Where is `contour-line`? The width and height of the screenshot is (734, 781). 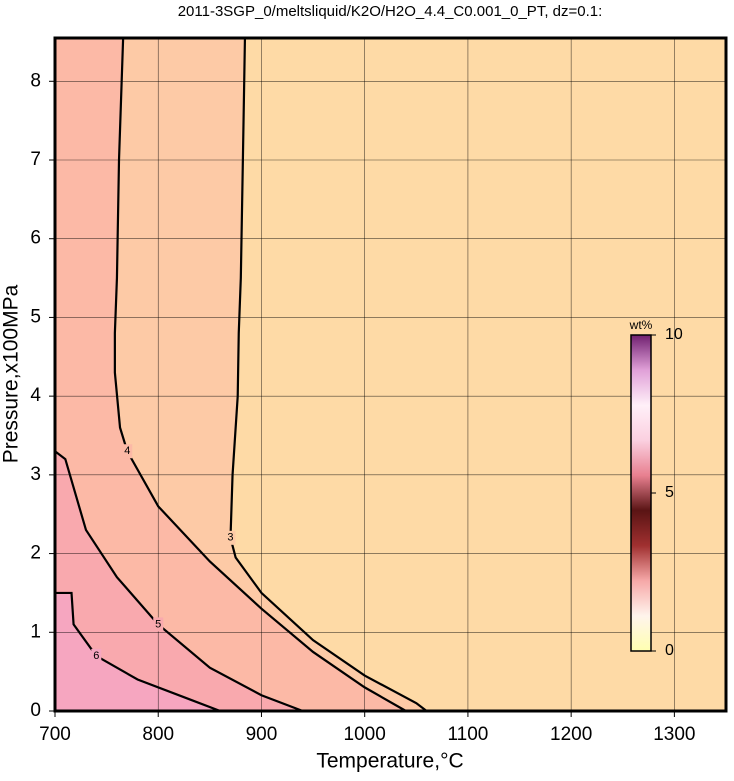 contour-line is located at coordinates (179, 581).